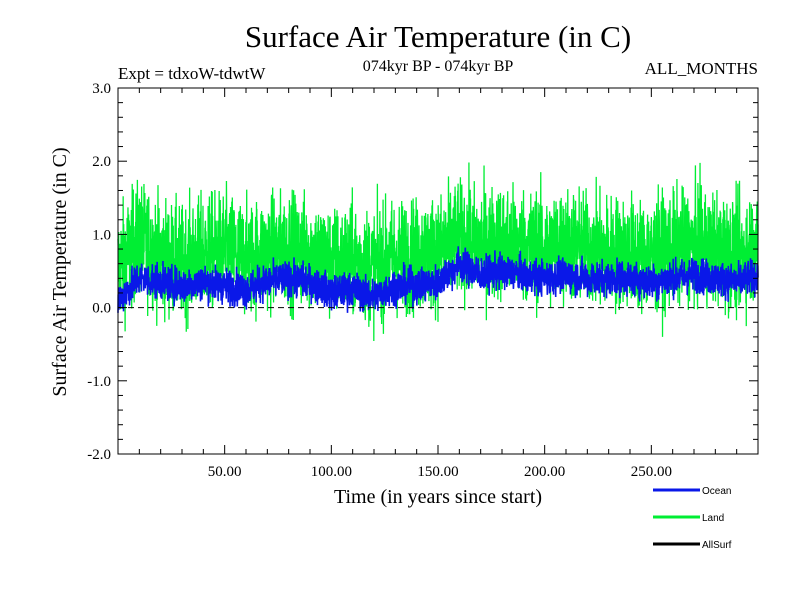 This screenshot has height=600, width=800. Describe the element at coordinates (713, 518) in the screenshot. I see `legend-label-land: Land` at that location.